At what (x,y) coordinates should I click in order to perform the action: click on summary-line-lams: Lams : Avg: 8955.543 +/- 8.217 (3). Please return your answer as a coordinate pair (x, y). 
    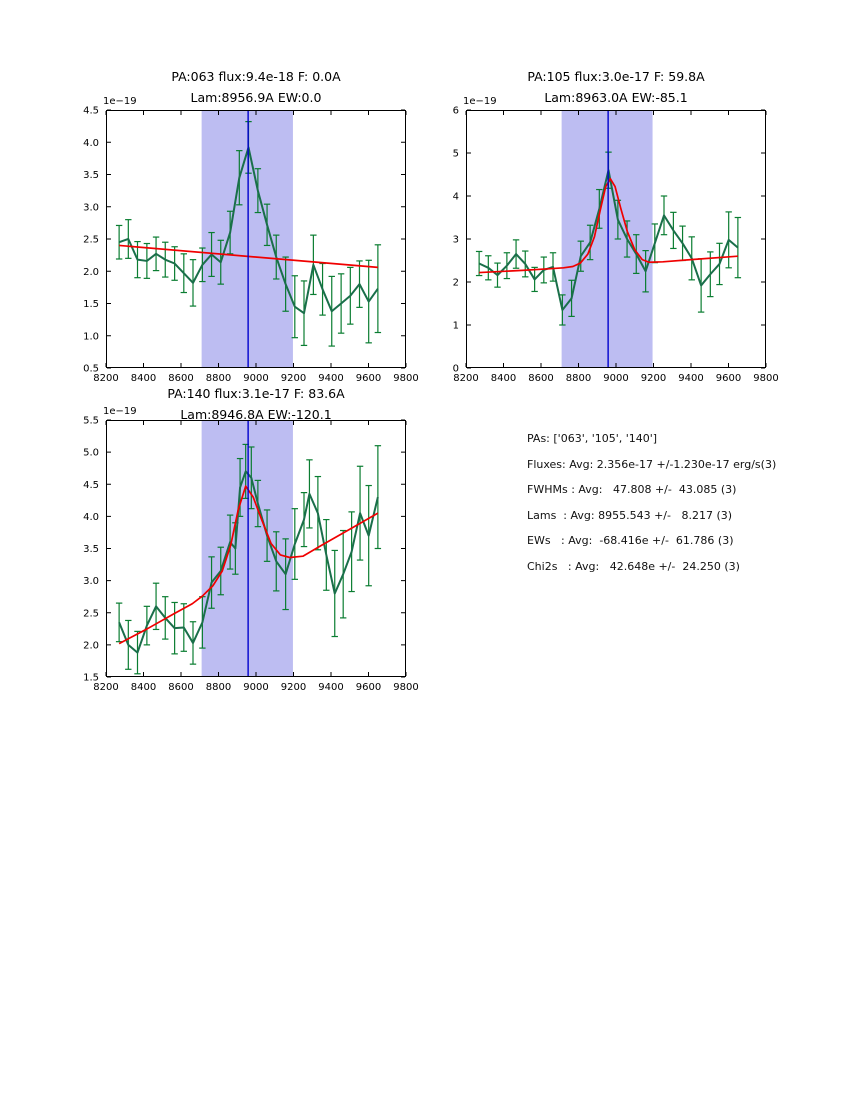
    Looking at the image, I should click on (630, 515).